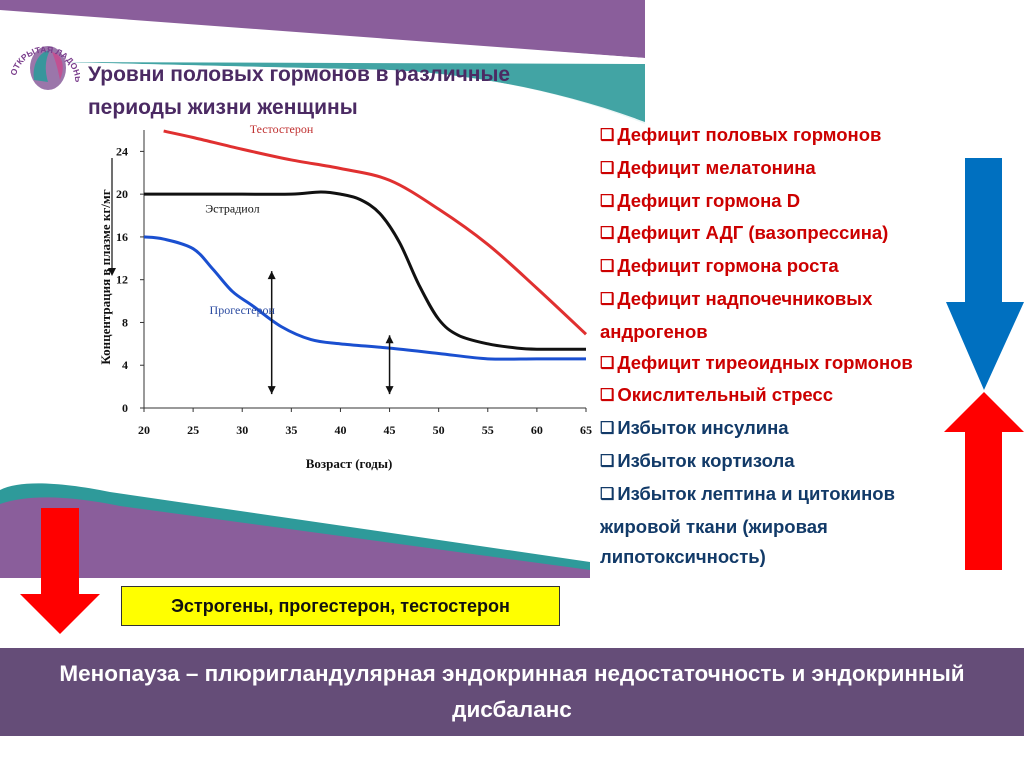 The height and width of the screenshot is (768, 1024). Describe the element at coordinates (125, 365) in the screenshot. I see `y-tick-label: 4` at that location.